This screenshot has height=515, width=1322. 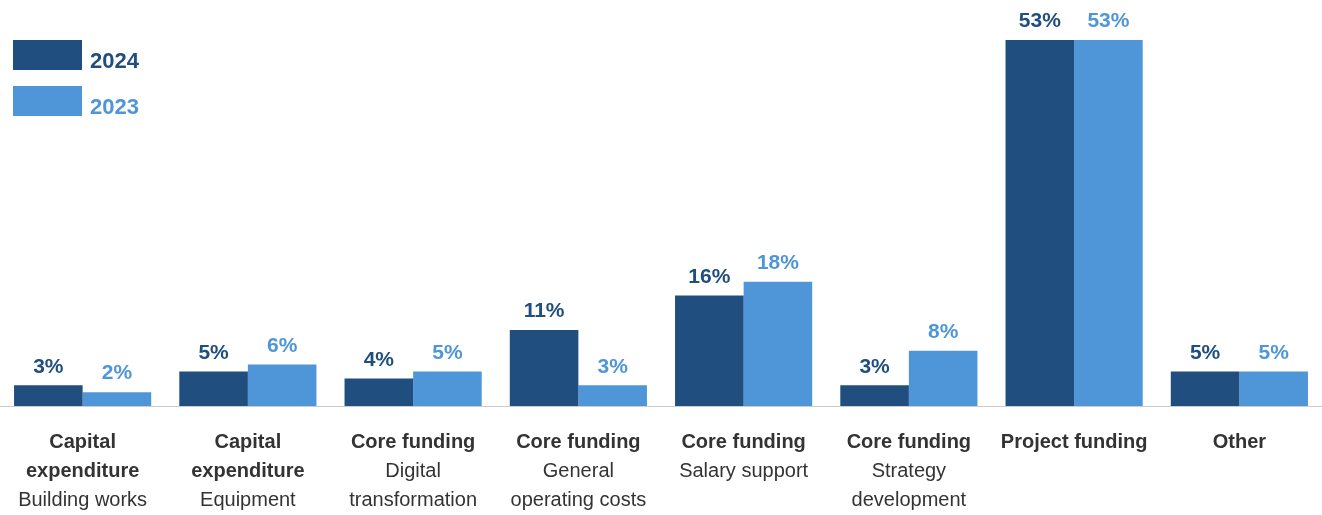 I want to click on x-tick-label: Core funding General operating costs, so click(x=578, y=469).